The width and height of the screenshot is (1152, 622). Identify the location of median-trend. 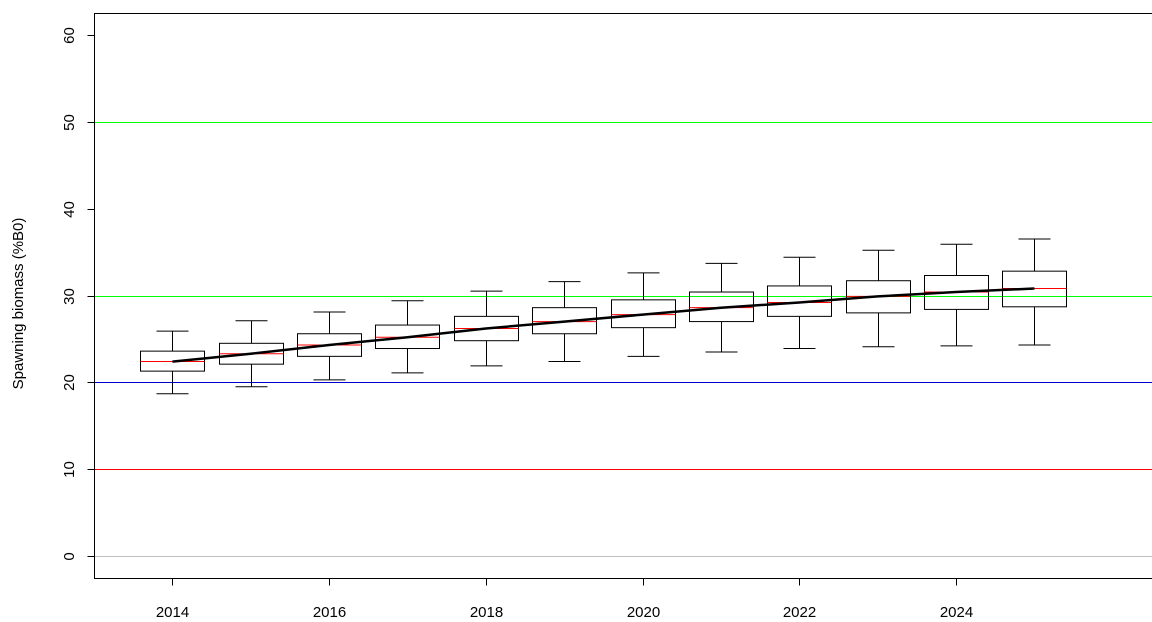
(603, 325).